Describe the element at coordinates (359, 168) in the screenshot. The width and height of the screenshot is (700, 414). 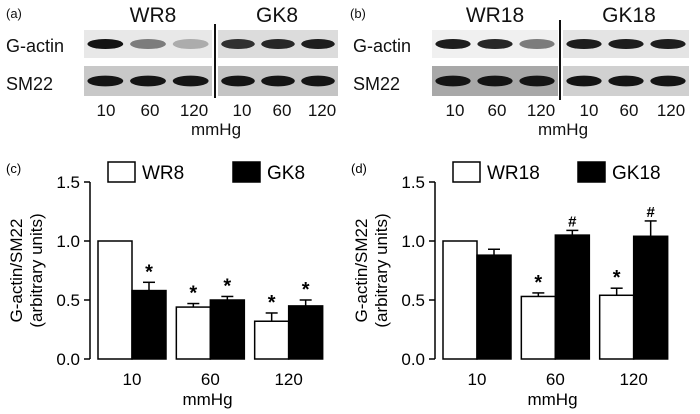
I see `panel-letter: (d)` at that location.